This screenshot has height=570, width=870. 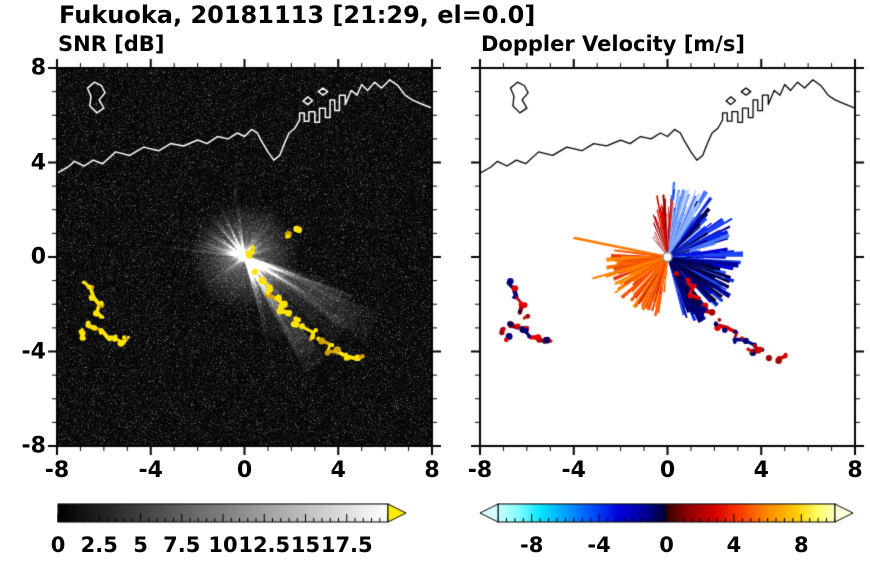 What do you see at coordinates (801, 545) in the screenshot?
I see `doppler-colorbar-tick-label: 8` at bounding box center [801, 545].